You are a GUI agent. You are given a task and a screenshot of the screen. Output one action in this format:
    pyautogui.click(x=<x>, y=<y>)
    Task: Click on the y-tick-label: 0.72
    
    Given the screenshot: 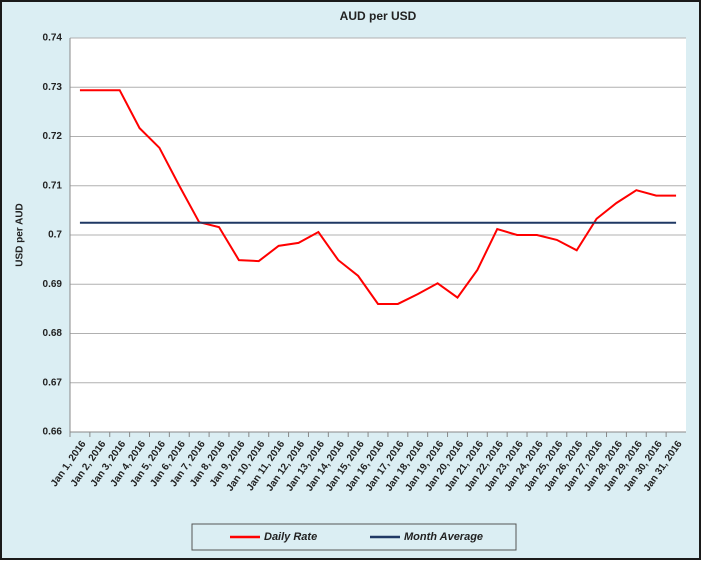 What is the action you would take?
    pyautogui.click(x=53, y=136)
    